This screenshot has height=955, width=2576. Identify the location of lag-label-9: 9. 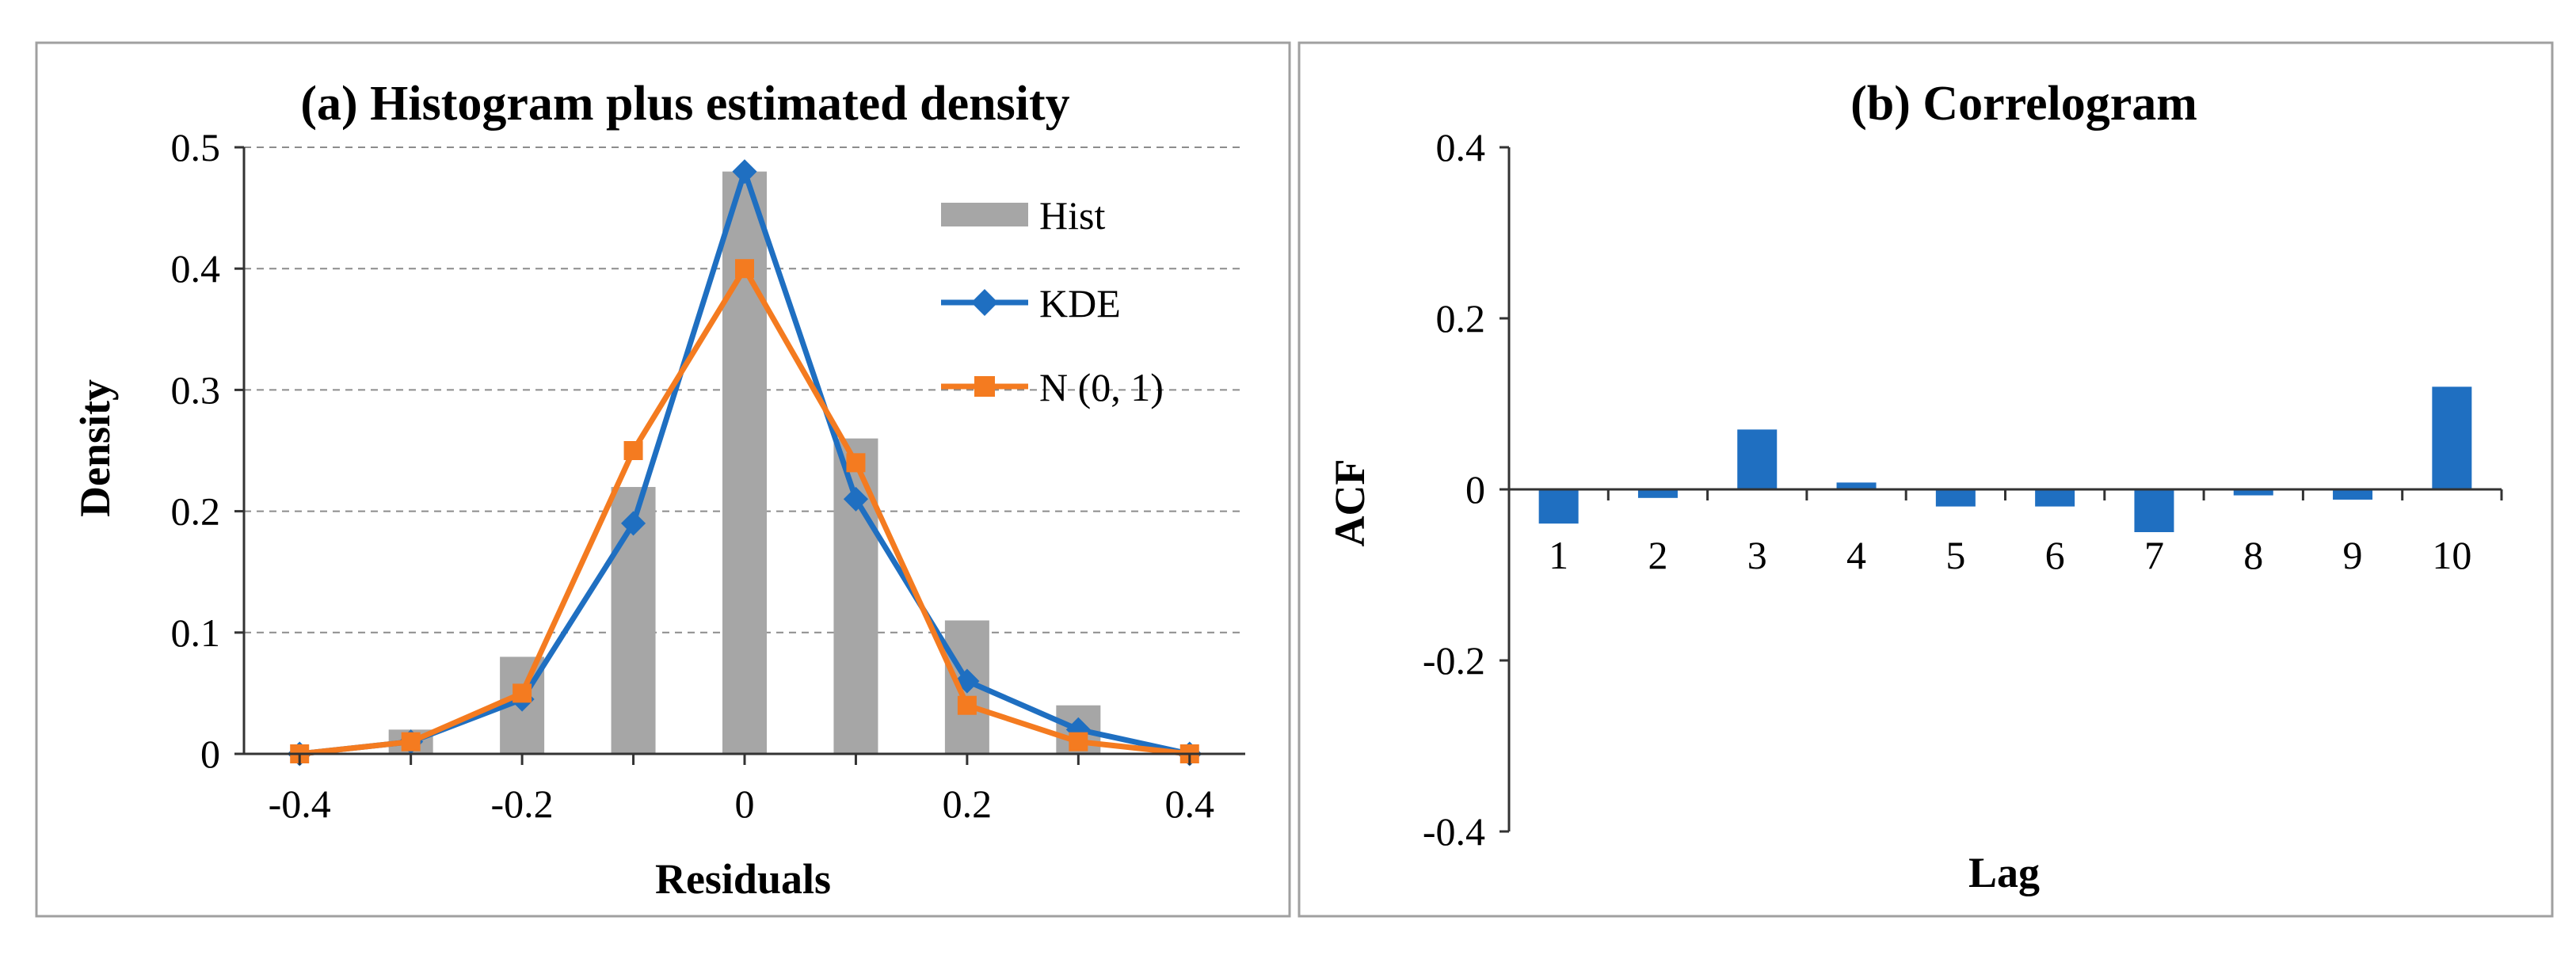
(2353, 555).